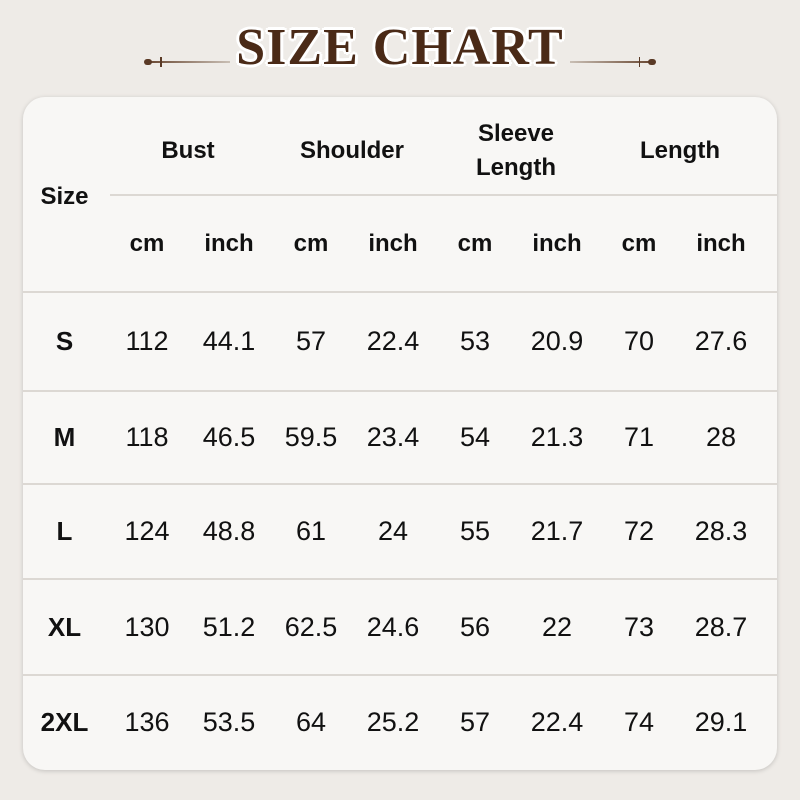 Image resolution: width=800 pixels, height=800 pixels. I want to click on size-label: M, so click(64, 437).